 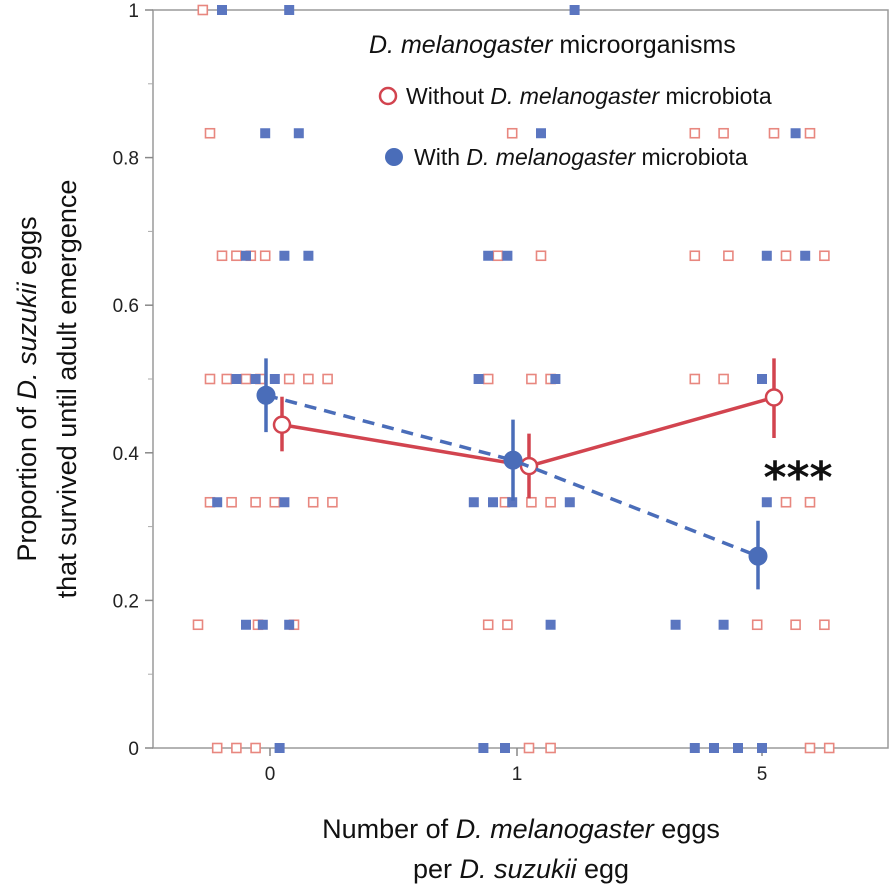 What do you see at coordinates (126, 601) in the screenshot?
I see `y-tick-label: 0.2` at bounding box center [126, 601].